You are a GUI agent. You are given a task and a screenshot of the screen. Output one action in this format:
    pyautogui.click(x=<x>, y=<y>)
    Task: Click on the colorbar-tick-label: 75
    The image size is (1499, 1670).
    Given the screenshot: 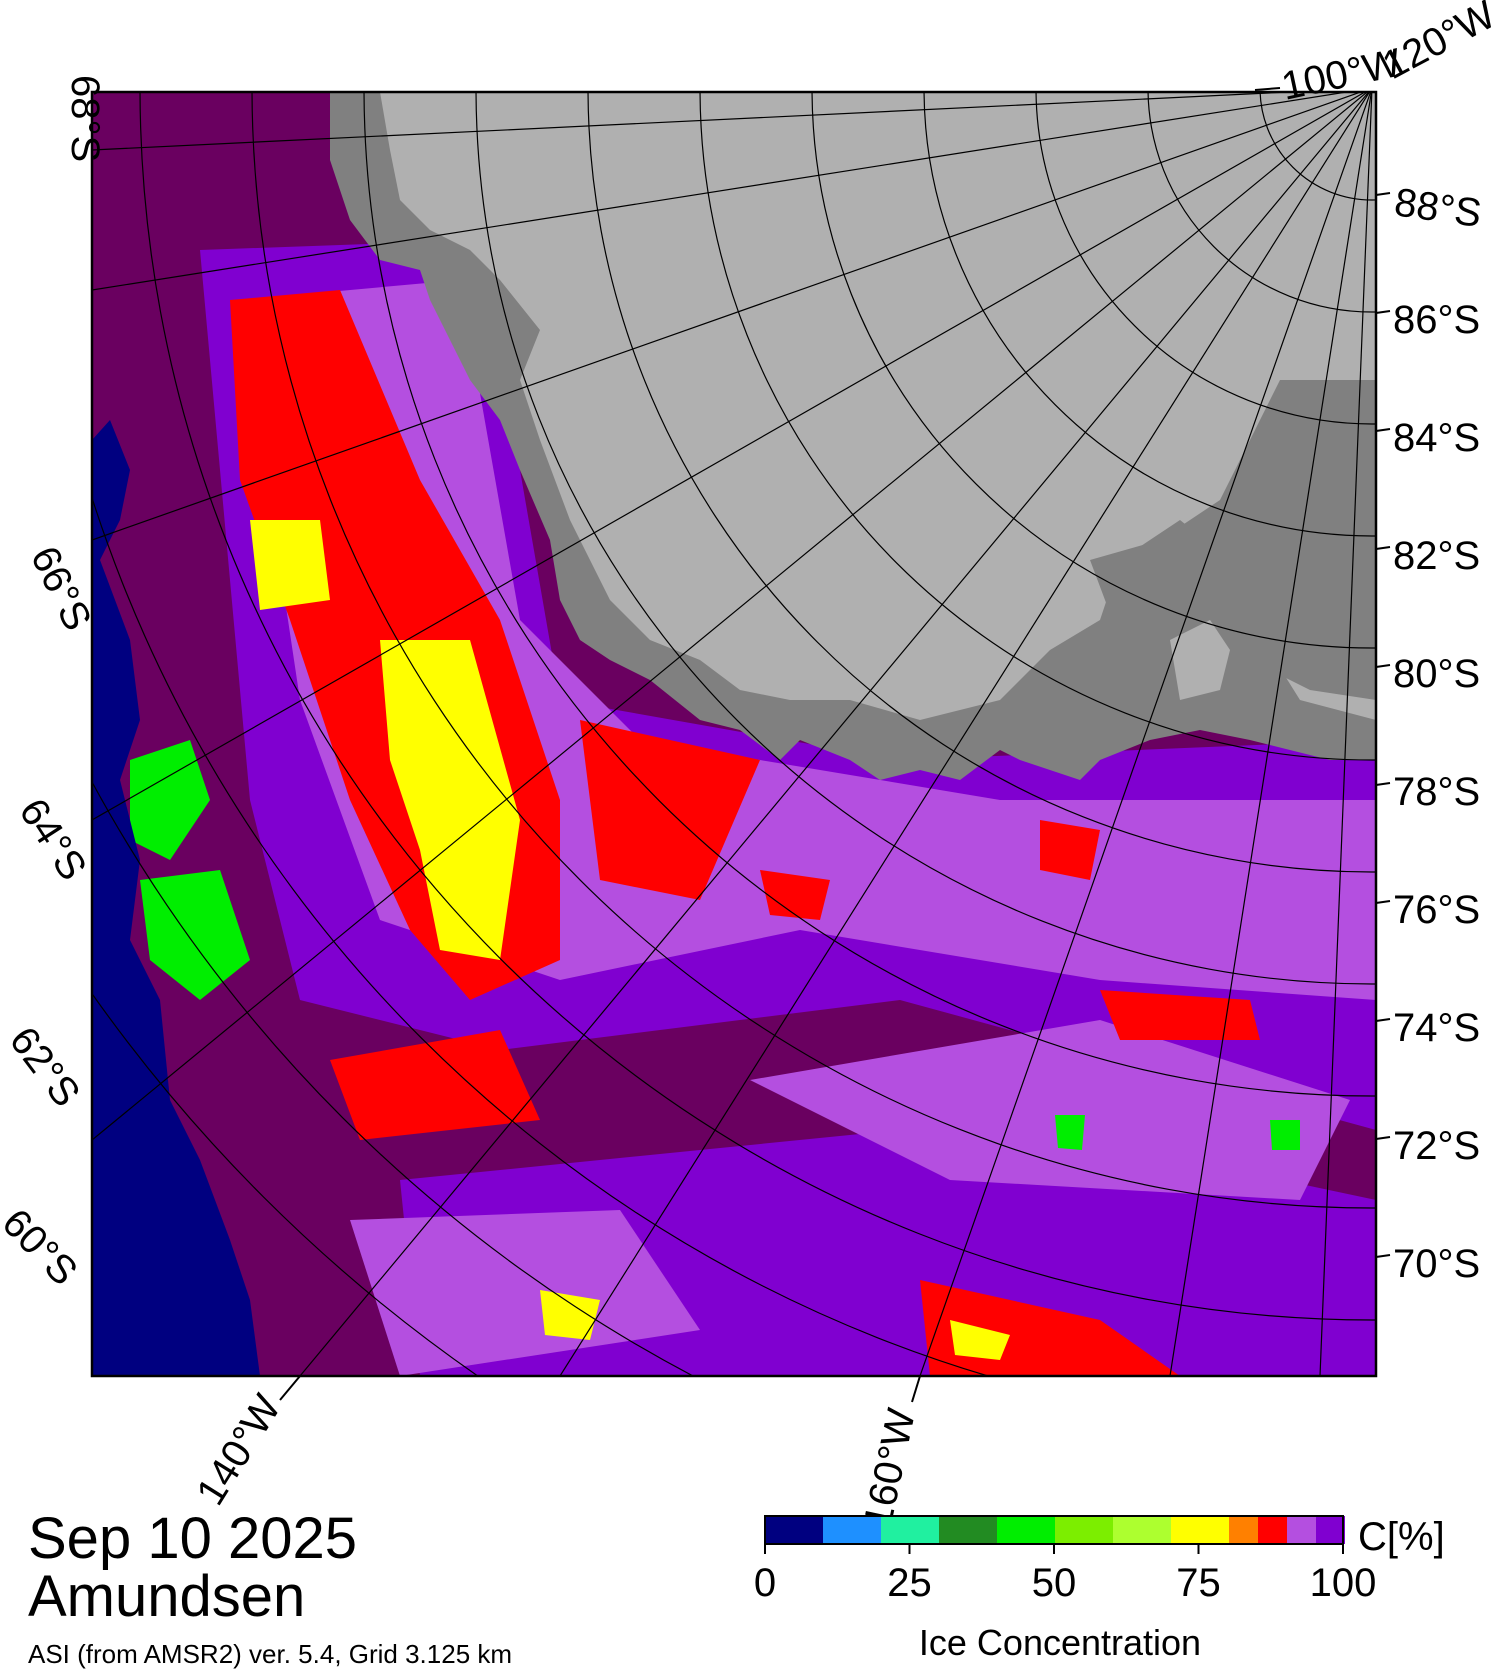 What is the action you would take?
    pyautogui.click(x=1198, y=1583)
    